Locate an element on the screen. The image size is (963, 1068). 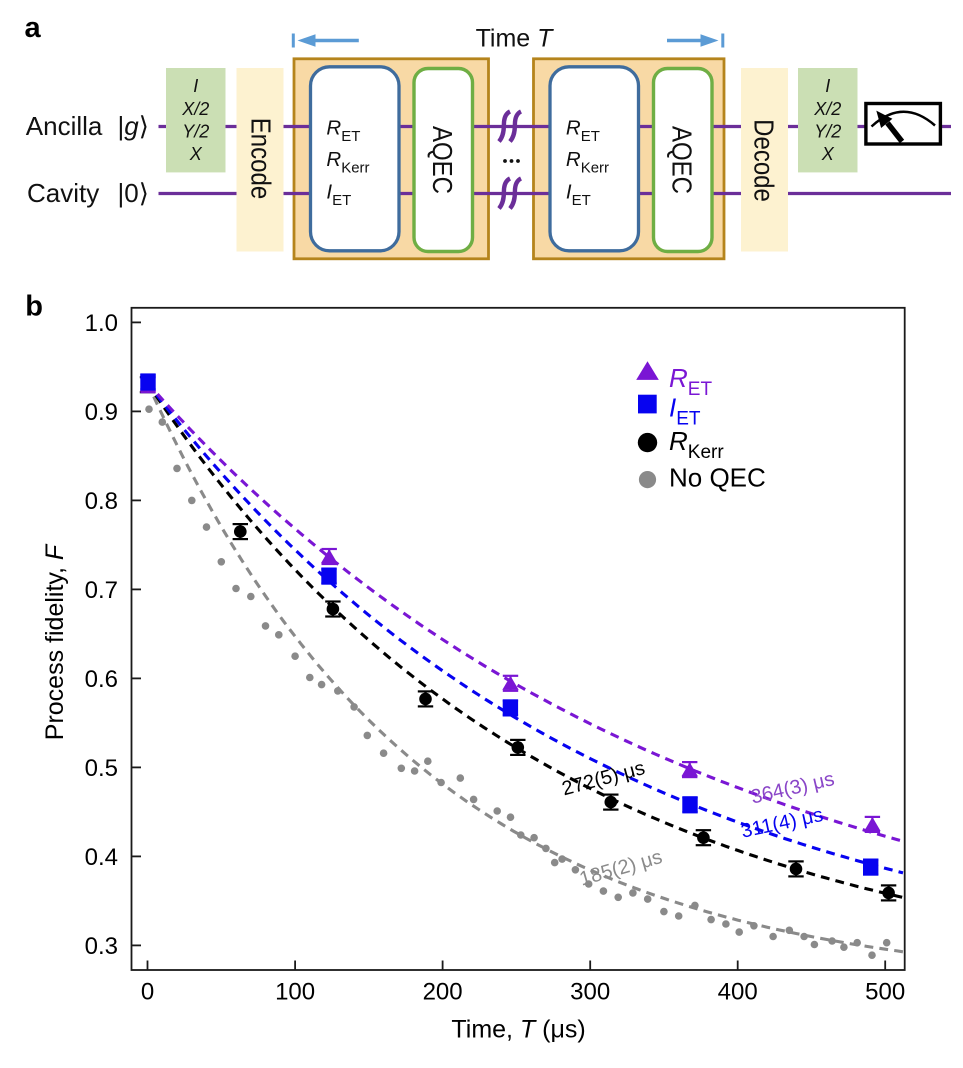
svg-text: a is located at coordinates (33, 28).